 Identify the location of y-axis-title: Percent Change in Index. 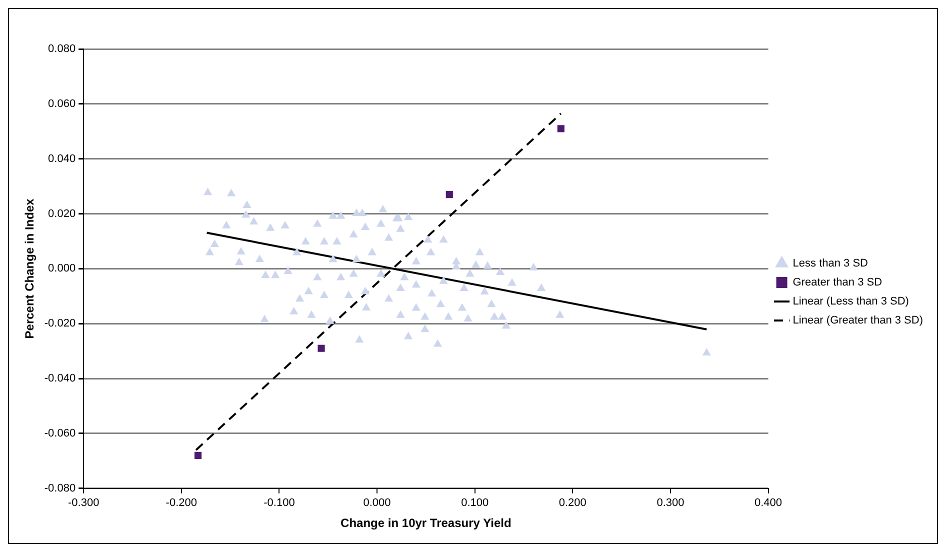
(29, 268).